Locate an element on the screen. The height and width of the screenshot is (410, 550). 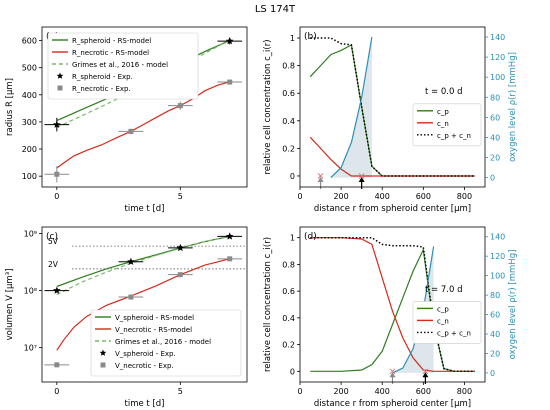
legend-label: R_necrotic - RS-model is located at coordinates (110, 53).